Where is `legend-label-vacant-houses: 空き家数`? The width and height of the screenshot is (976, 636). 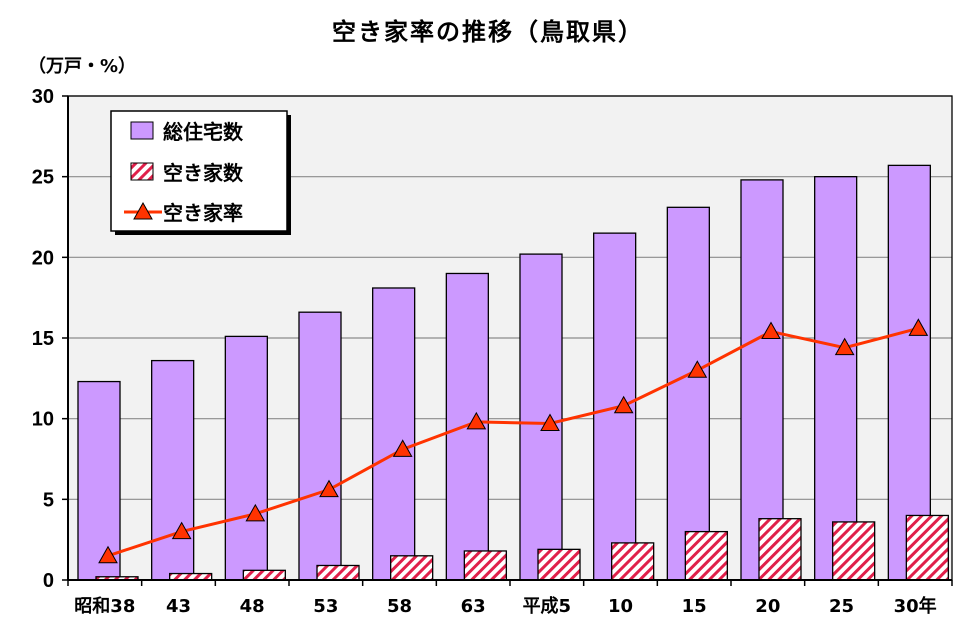 legend-label-vacant-houses: 空き家数 is located at coordinates (203, 173).